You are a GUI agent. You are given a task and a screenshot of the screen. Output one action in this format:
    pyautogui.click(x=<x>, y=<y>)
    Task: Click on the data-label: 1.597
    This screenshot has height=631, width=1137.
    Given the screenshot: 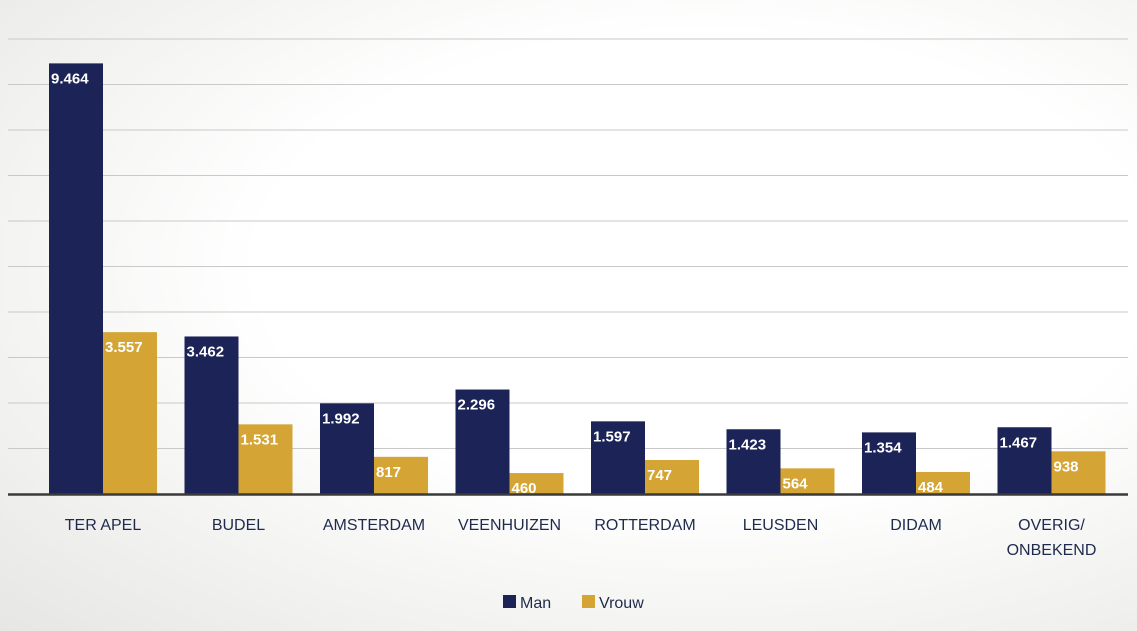 What is the action you would take?
    pyautogui.click(x=612, y=436)
    